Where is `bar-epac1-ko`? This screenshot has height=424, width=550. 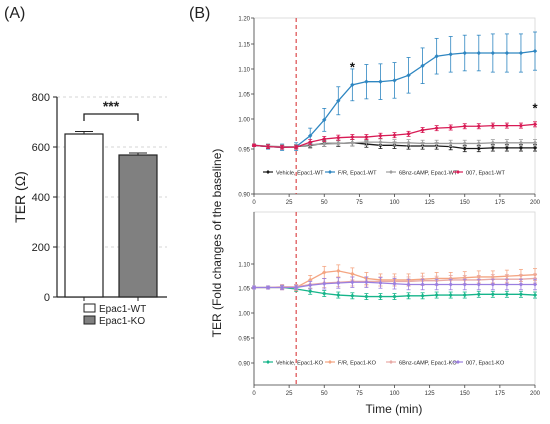 bar-epac1-ko is located at coordinates (138, 226).